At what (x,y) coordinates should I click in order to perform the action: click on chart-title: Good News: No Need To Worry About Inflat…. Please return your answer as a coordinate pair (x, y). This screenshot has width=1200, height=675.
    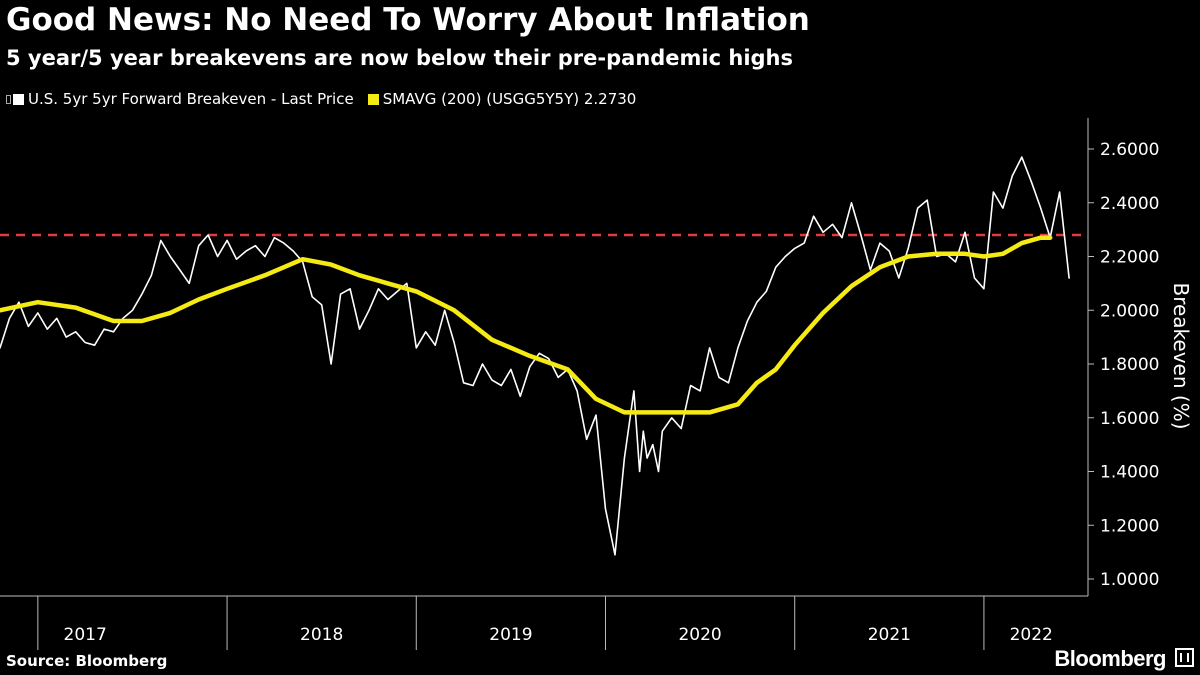
    Looking at the image, I should click on (408, 20).